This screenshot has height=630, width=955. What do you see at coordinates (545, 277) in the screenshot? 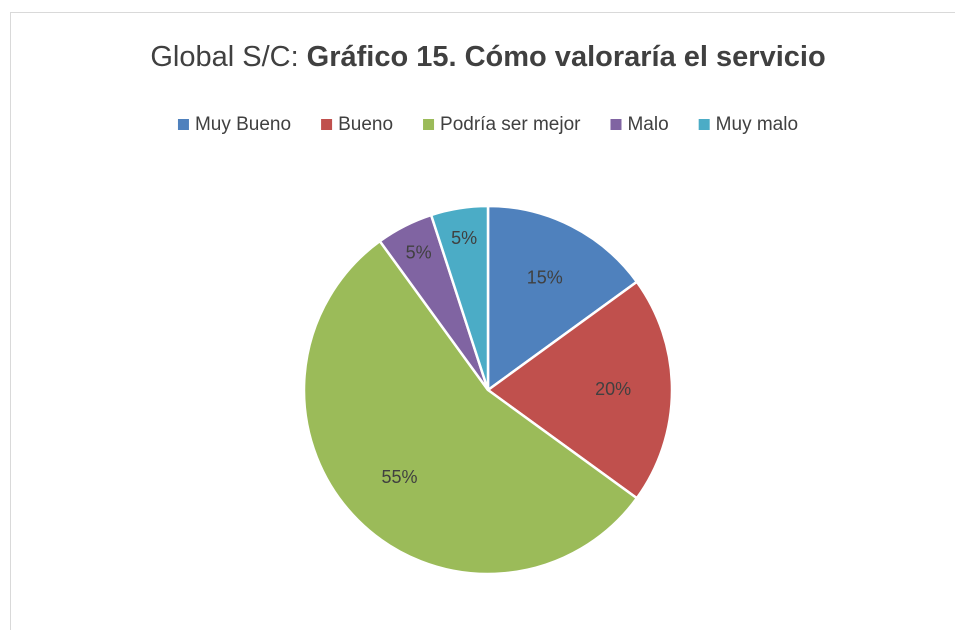
I see `data-label: 15%` at bounding box center [545, 277].